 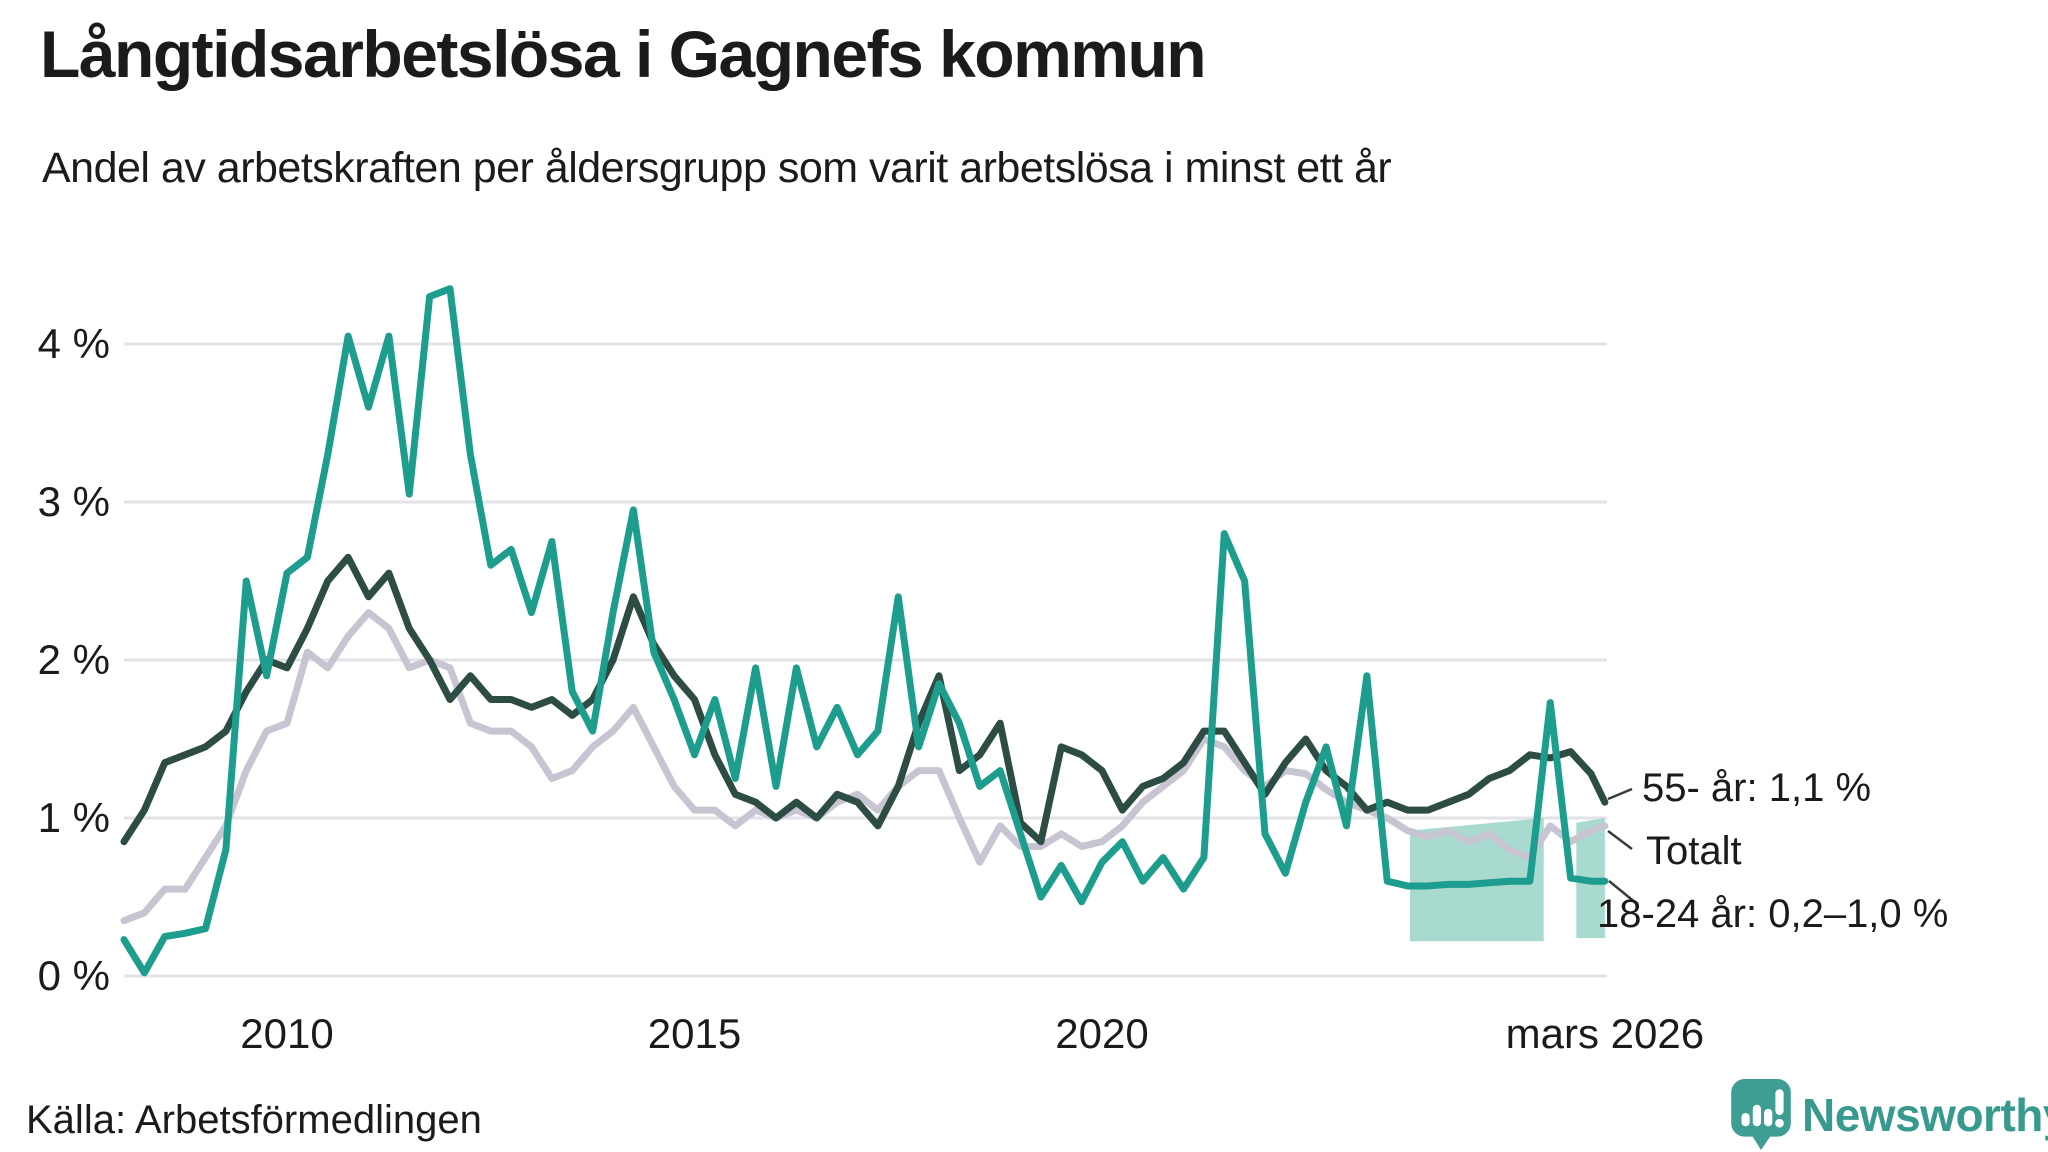 I want to click on source-note: Källa: Arbetsförmedlingen, so click(x=254, y=1120).